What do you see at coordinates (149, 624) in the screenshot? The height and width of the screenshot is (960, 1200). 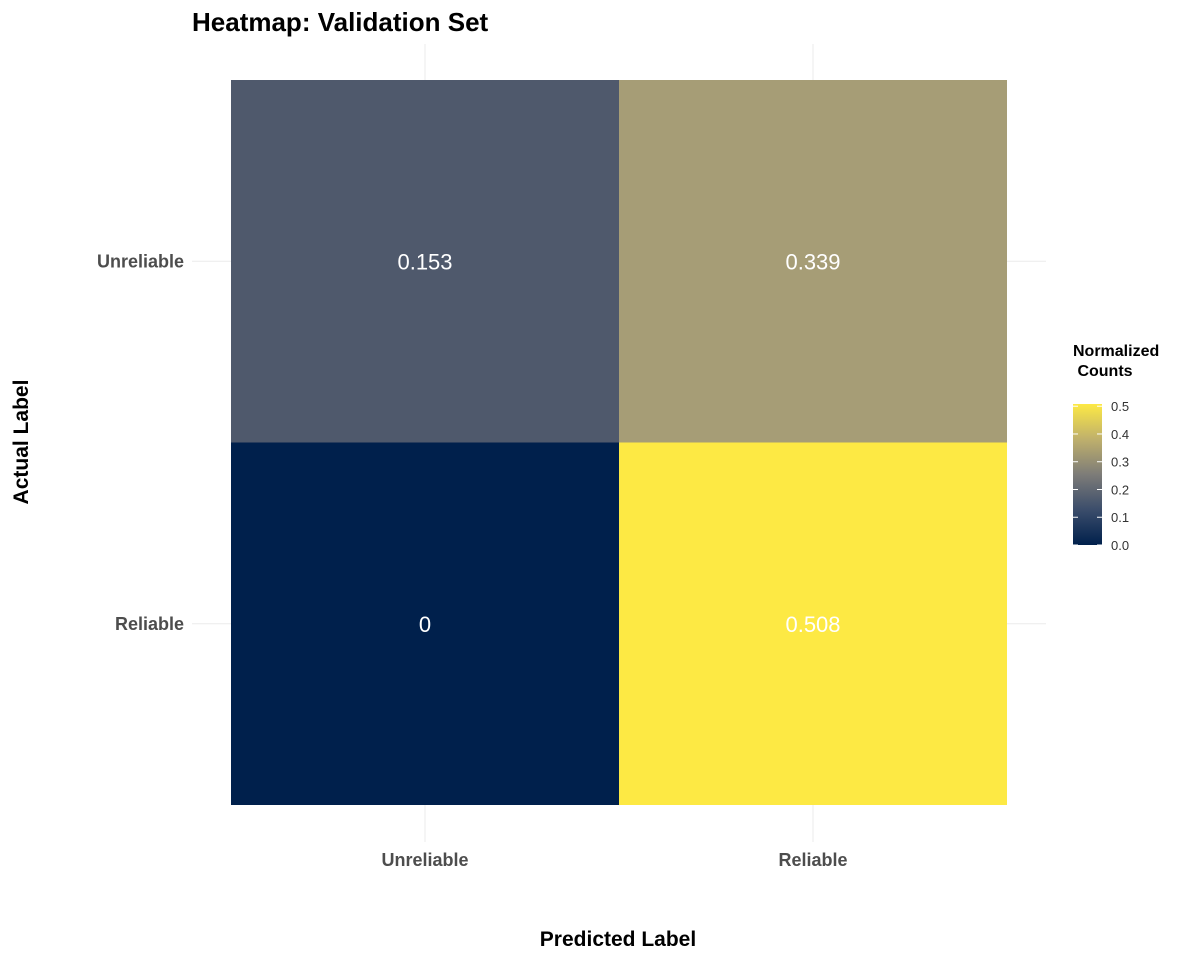 I see `y-tick-reliable: Reliable` at bounding box center [149, 624].